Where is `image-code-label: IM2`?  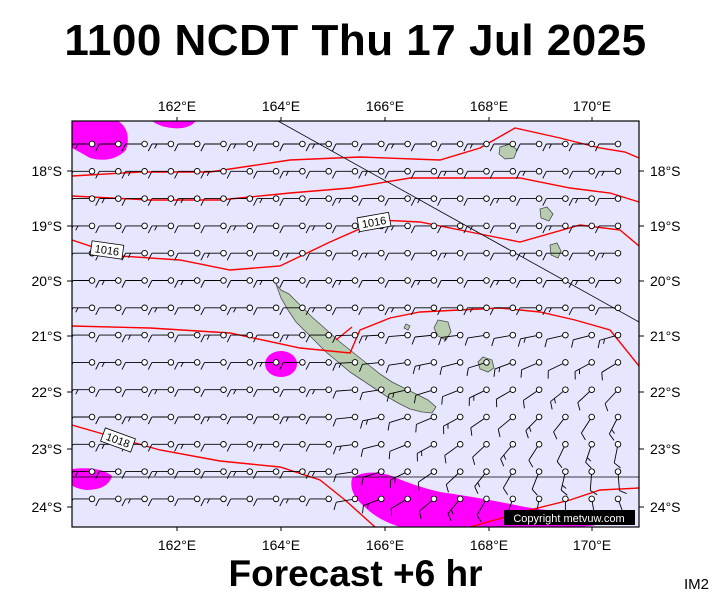 image-code-label: IM2 is located at coordinates (696, 584).